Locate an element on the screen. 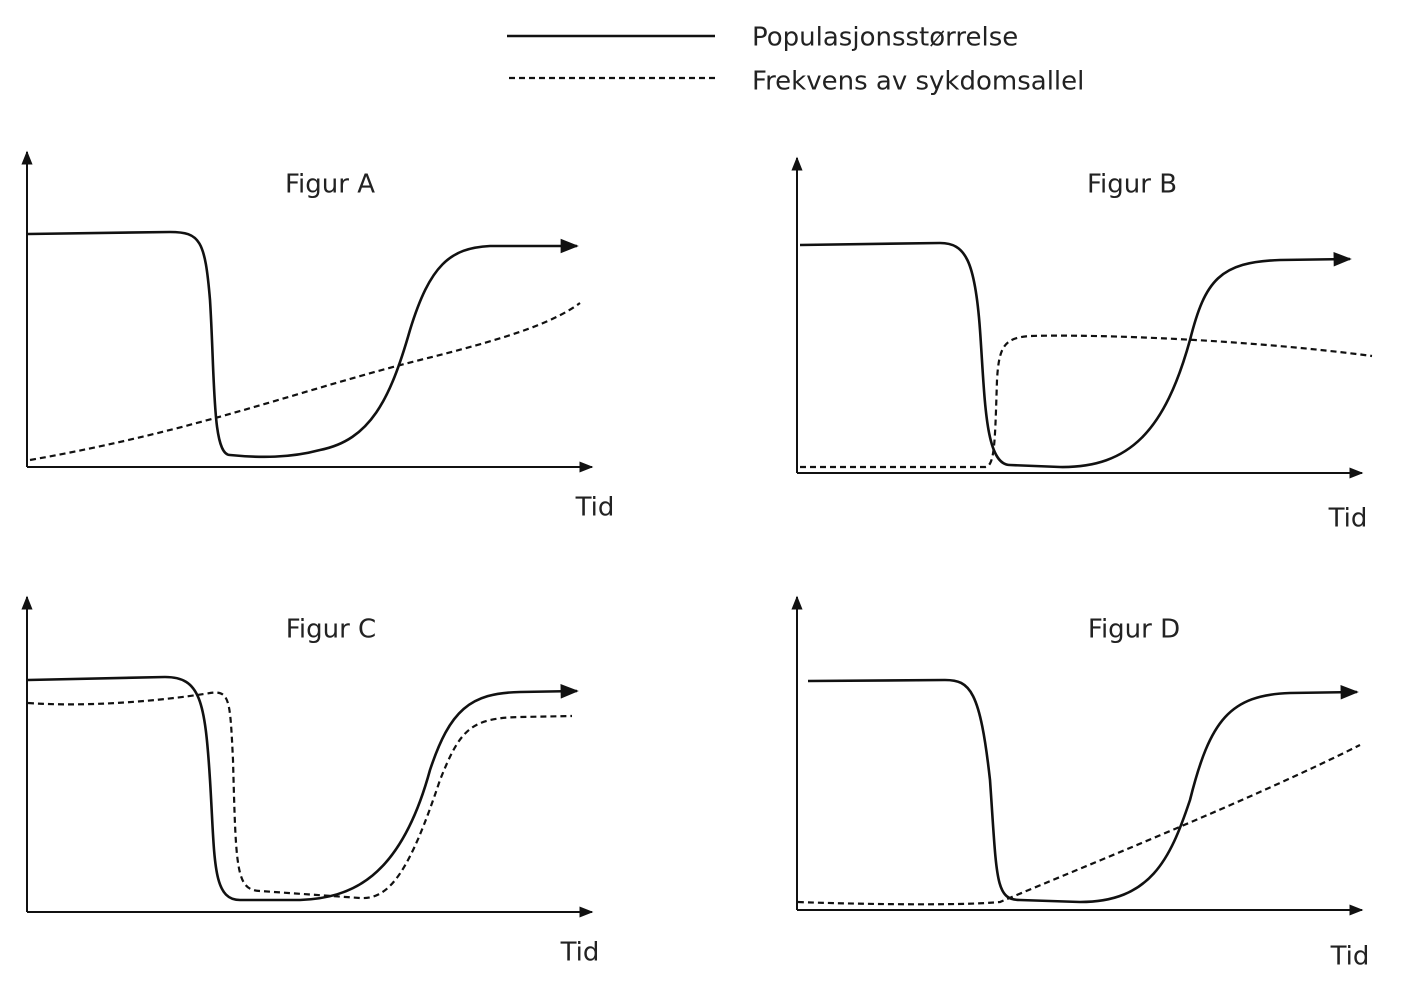  legend-label: Frekvens av sykdomsallel is located at coordinates (918, 82).